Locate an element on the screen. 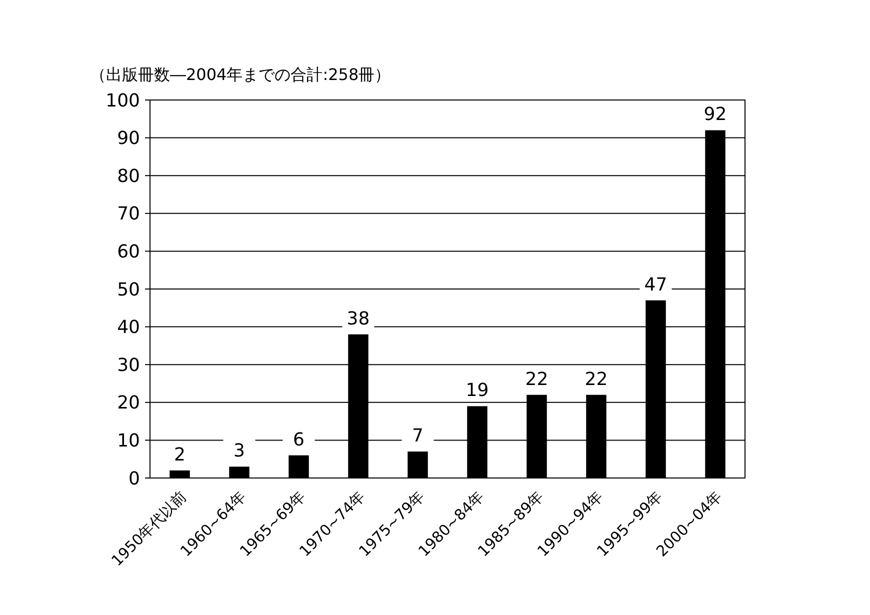 Image resolution: width=870 pixels, height=615 pixels. y-tick-label: 60 is located at coordinates (128, 252).